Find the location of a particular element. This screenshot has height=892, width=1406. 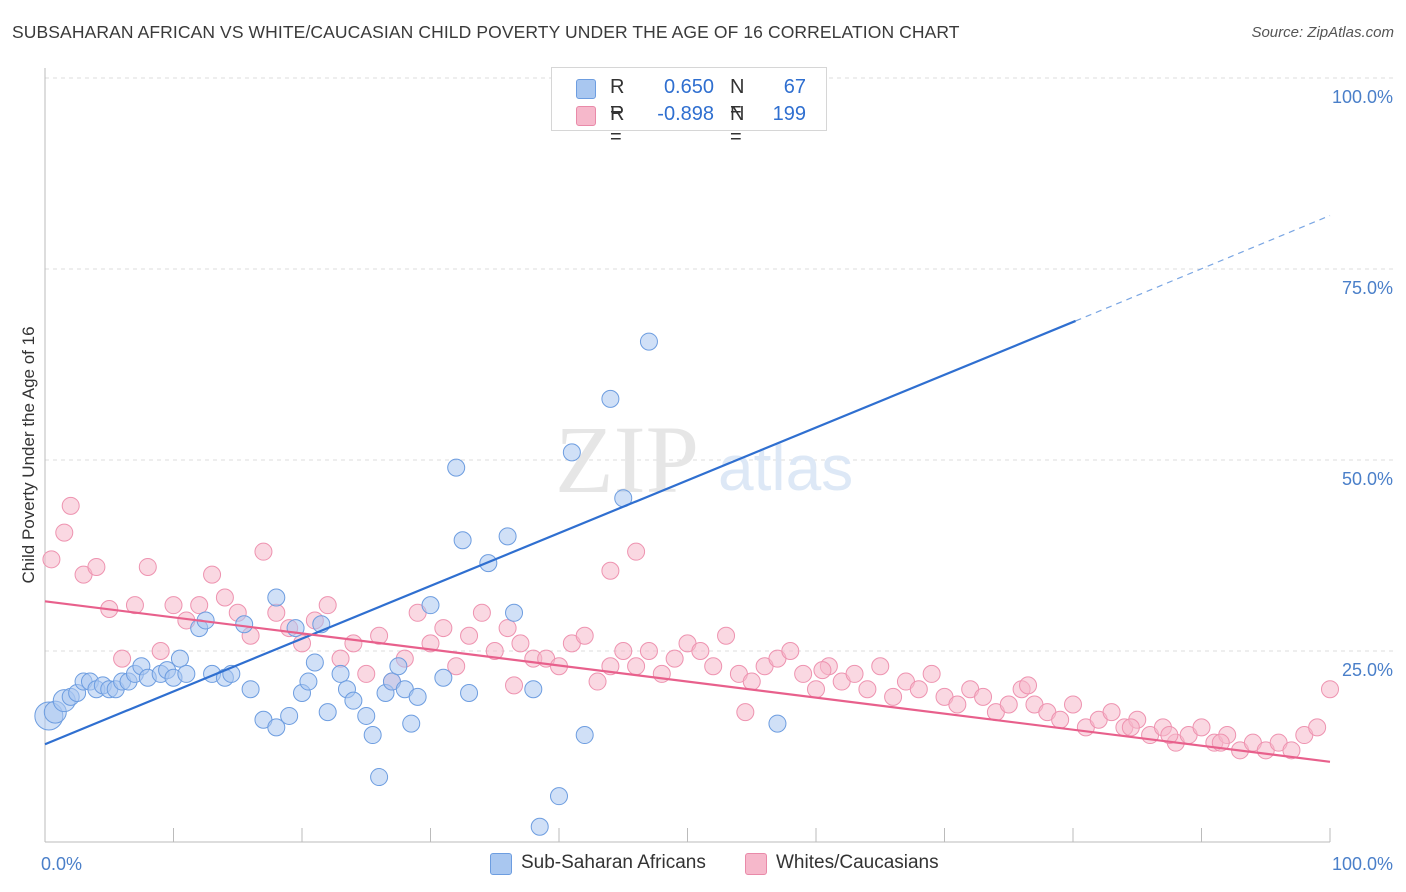

y-tick-label: 100.0% is located at coordinates (1362, 97).